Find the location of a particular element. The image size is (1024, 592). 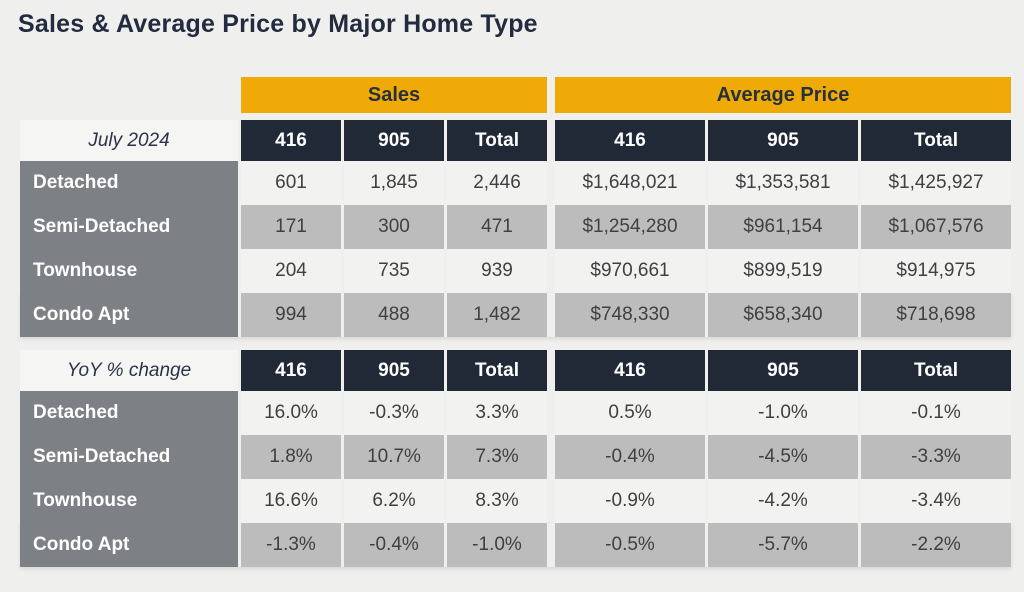

cell: -0.1% is located at coordinates (936, 413).